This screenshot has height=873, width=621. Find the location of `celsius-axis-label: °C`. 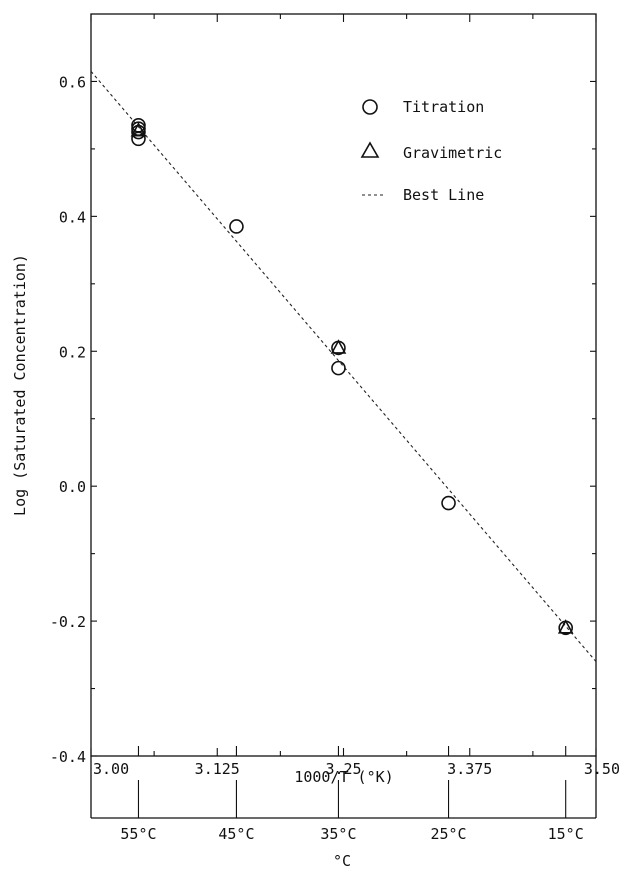

celsius-axis-label: °C is located at coordinates (342, 861).